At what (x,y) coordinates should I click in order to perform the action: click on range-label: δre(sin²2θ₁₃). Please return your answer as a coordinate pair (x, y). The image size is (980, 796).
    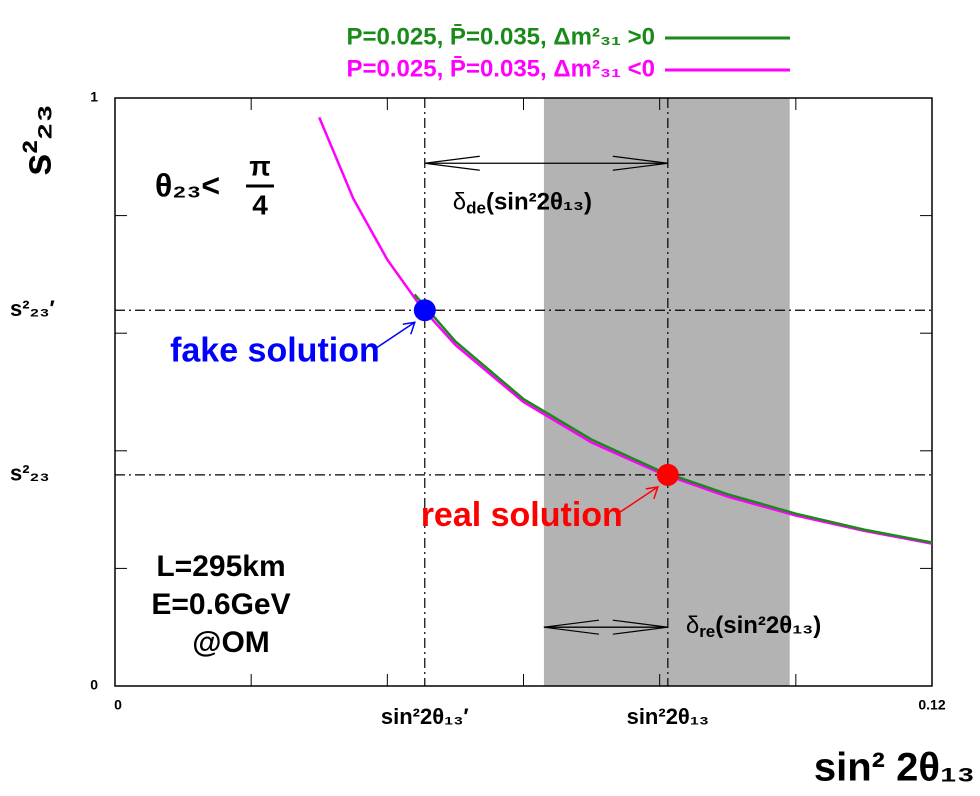
    Looking at the image, I should click on (753, 627).